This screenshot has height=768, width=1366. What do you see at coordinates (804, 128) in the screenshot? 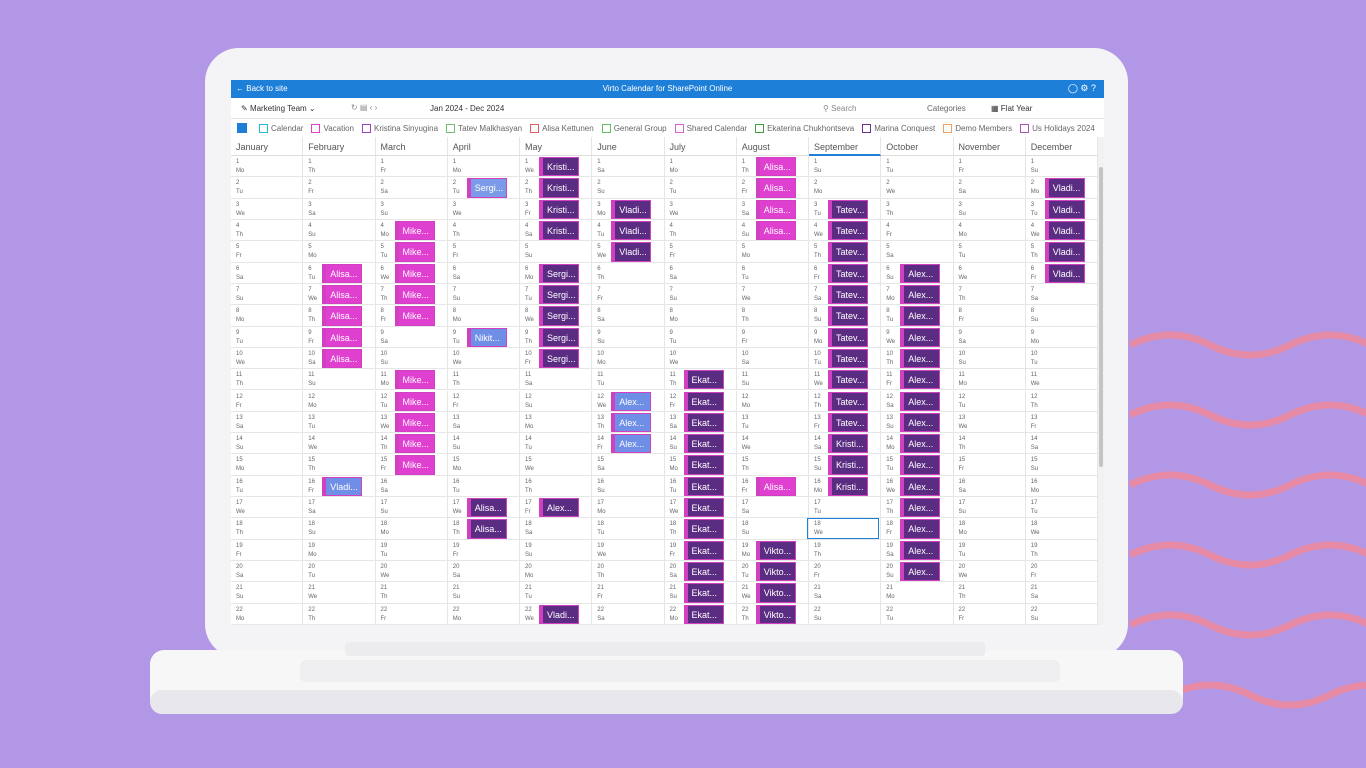
I see `legend-item: Ekaterina Chukhontseva` at bounding box center [804, 128].